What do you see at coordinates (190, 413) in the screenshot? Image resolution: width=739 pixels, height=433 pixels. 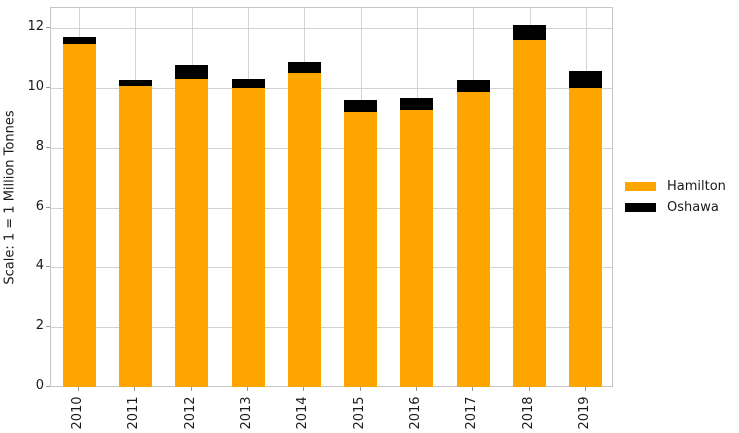 I see `x-tick-label: 2012` at bounding box center [190, 413].